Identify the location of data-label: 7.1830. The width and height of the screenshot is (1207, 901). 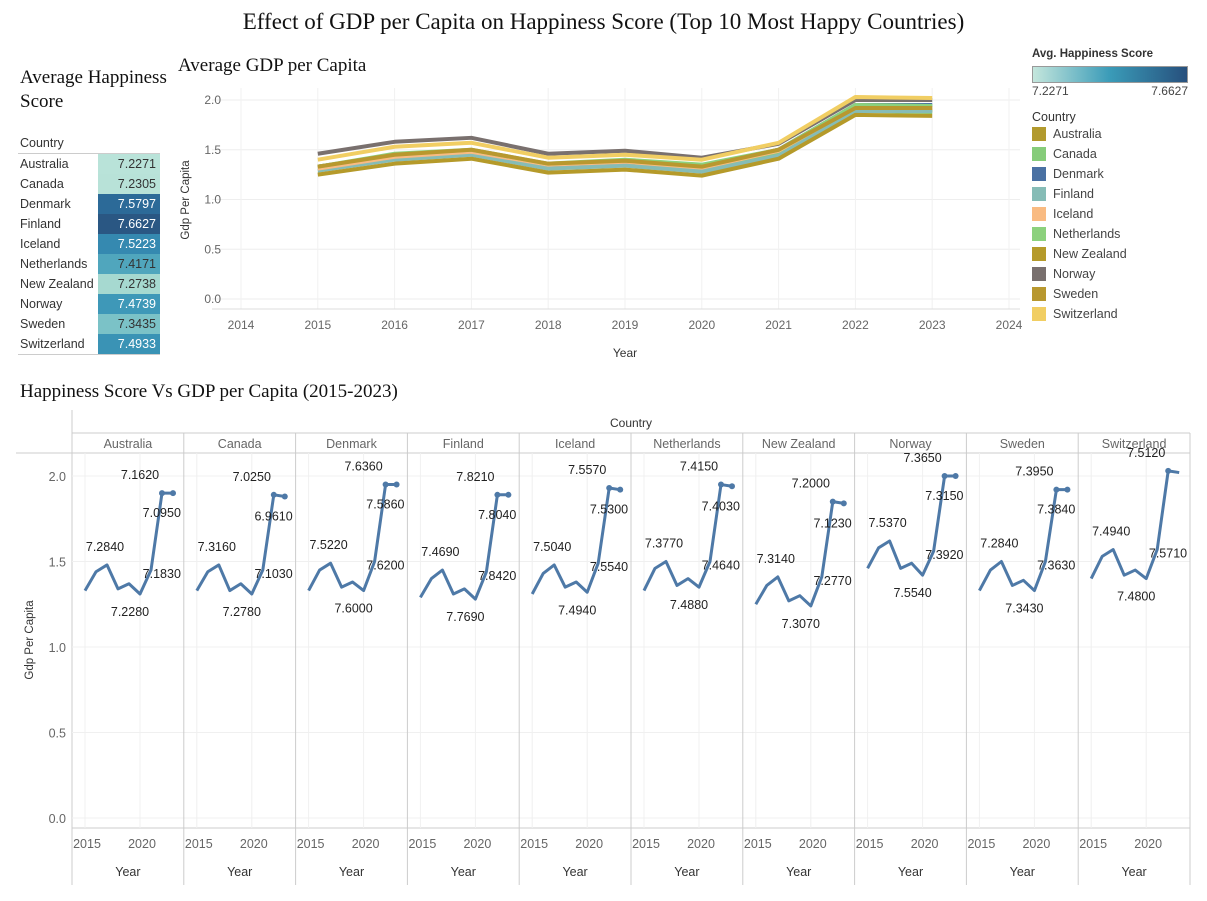
(162, 574).